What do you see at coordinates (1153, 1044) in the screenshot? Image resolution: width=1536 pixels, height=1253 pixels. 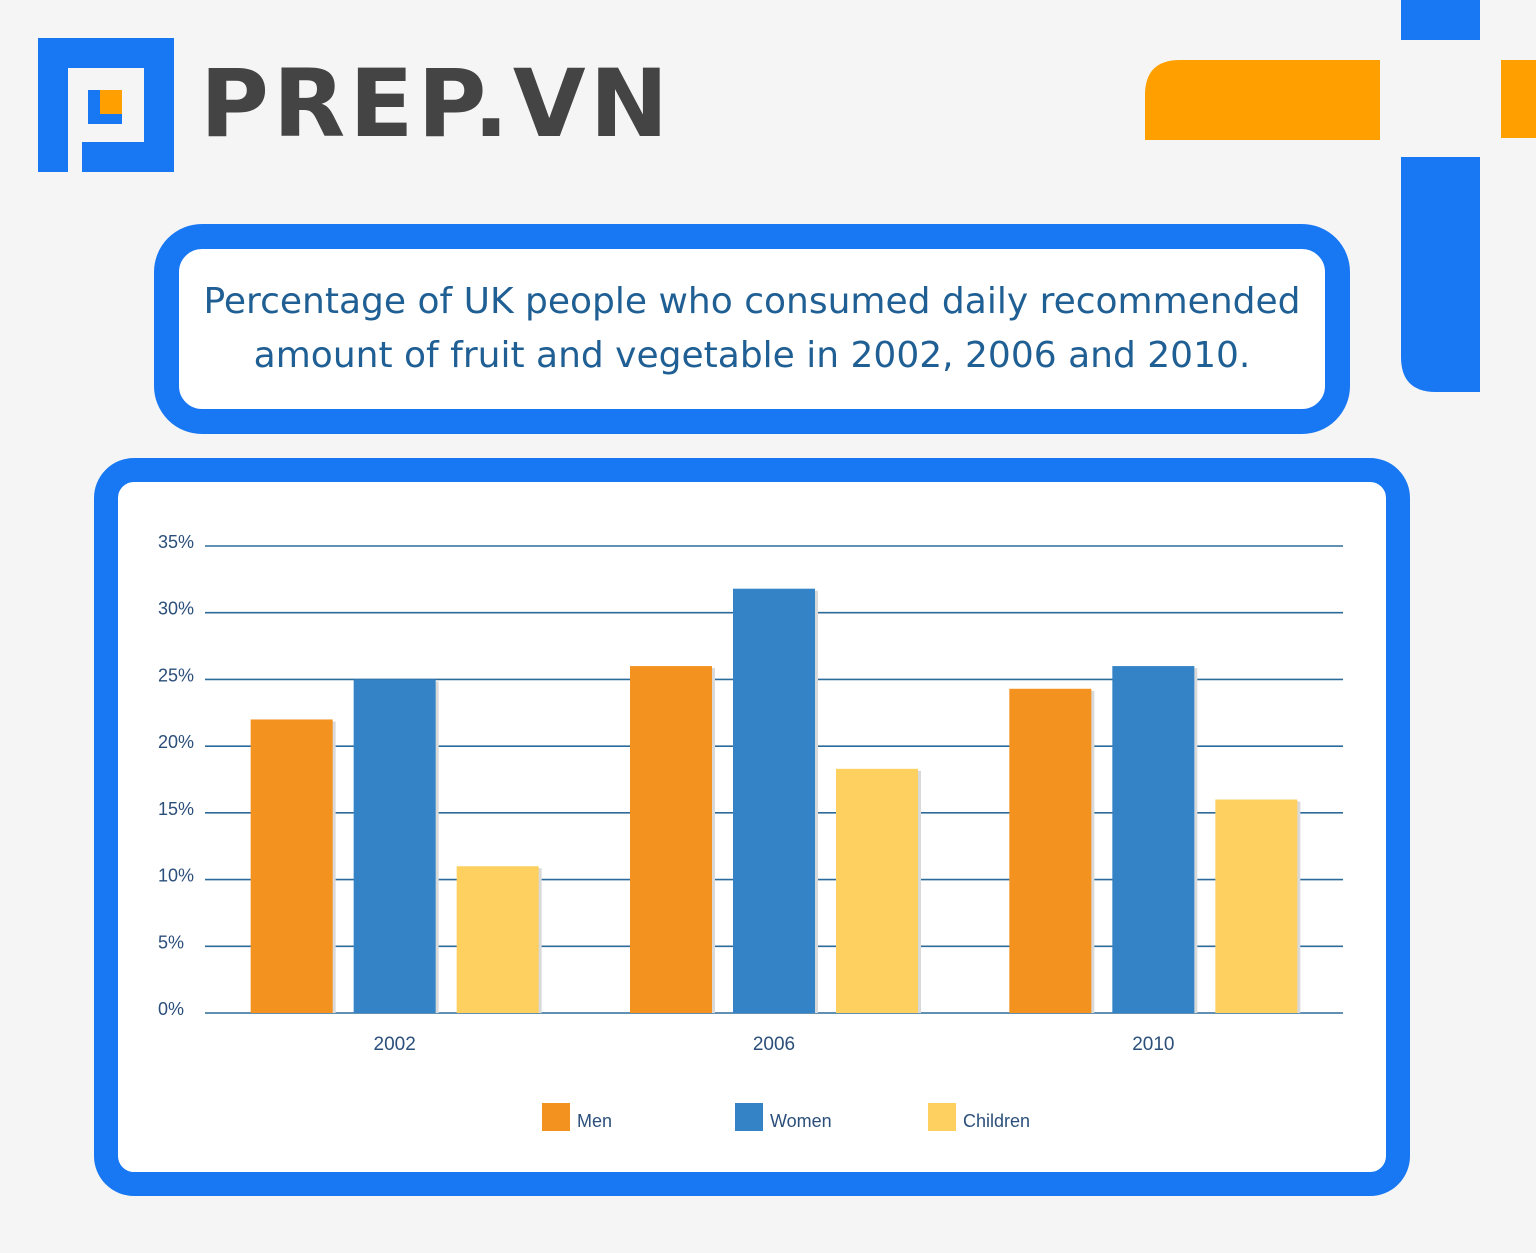 I see `x-category-label: 2010` at bounding box center [1153, 1044].